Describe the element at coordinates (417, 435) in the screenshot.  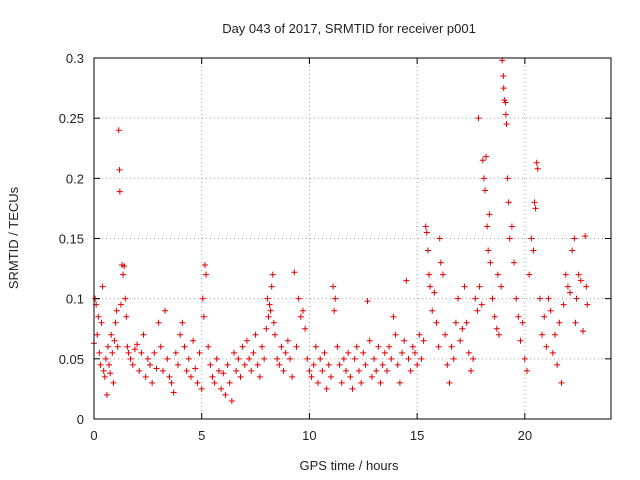
I see `x-tick-label: 15` at that location.